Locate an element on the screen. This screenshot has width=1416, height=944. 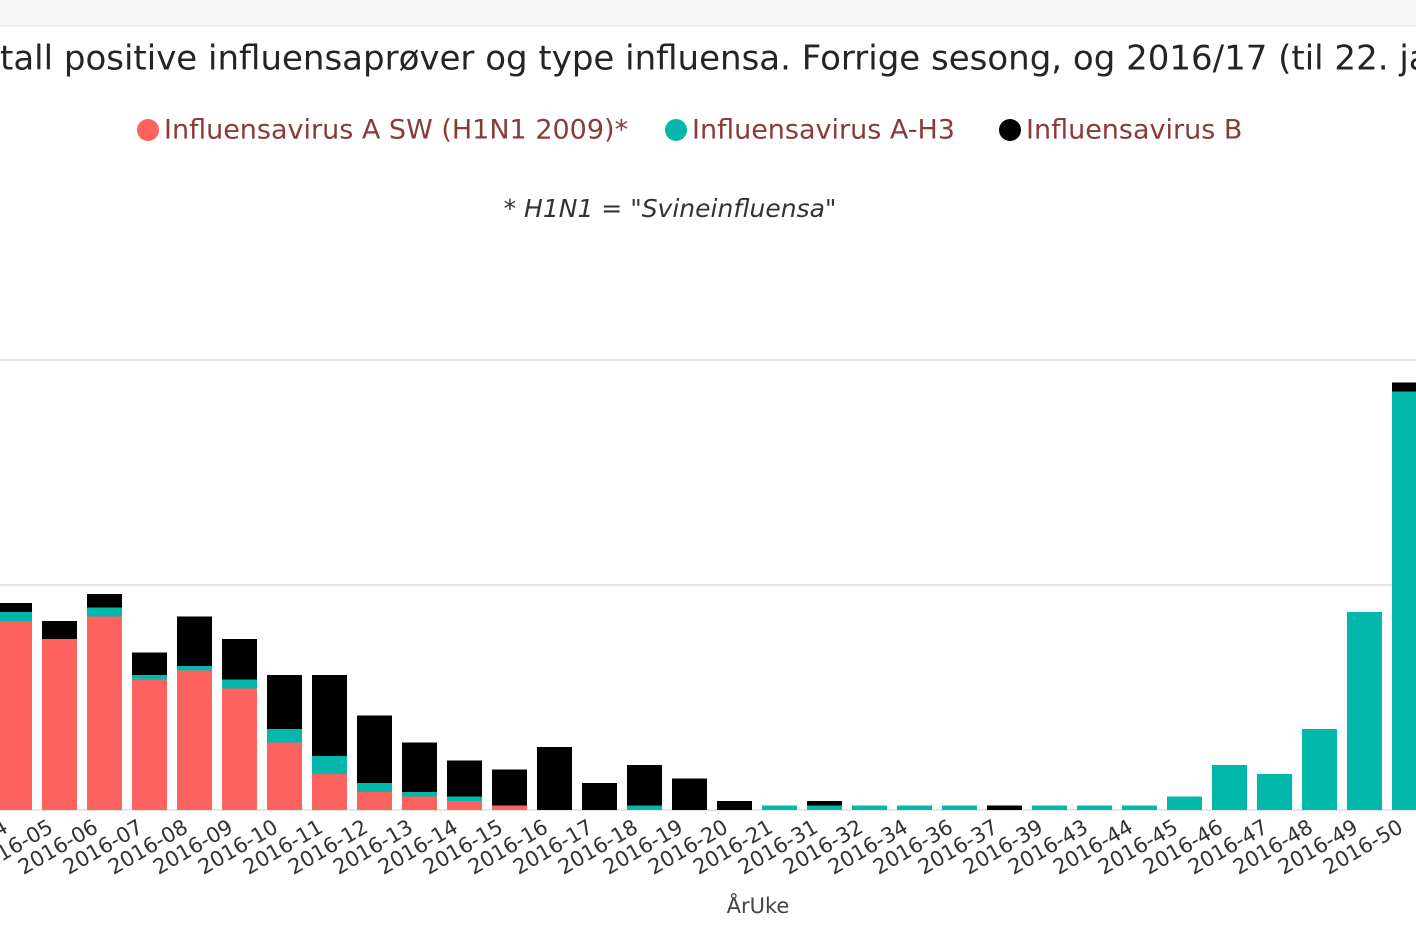
top-strip is located at coordinates (708, 13).